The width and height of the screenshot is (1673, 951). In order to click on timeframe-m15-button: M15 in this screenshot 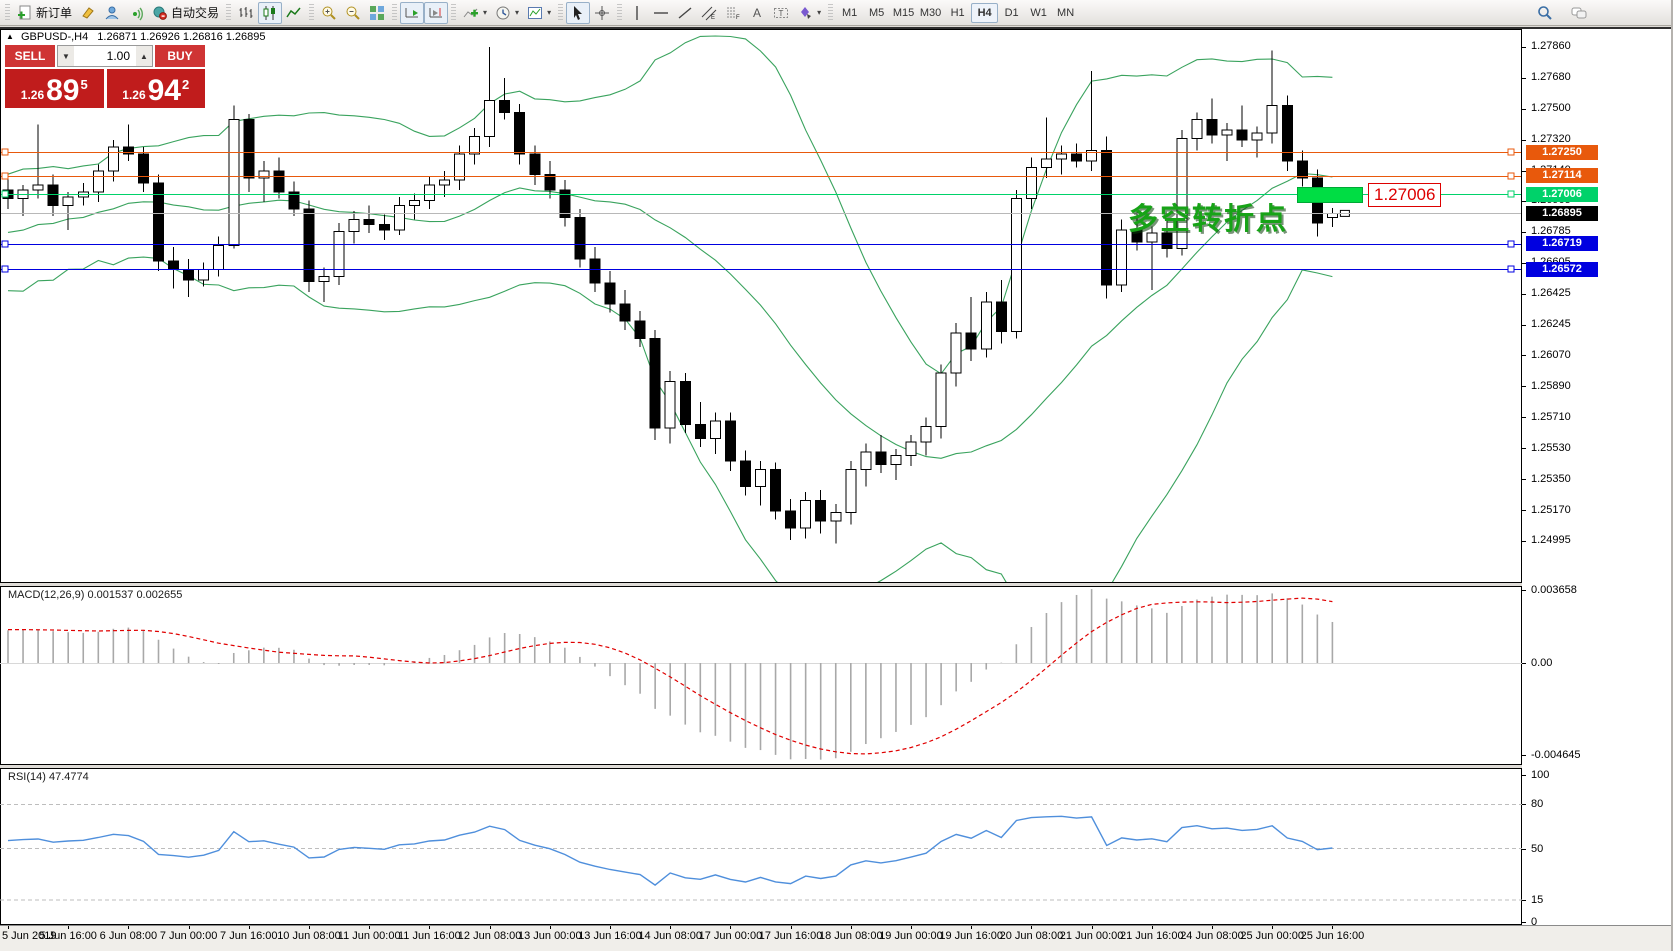, I will do `click(903, 12)`.